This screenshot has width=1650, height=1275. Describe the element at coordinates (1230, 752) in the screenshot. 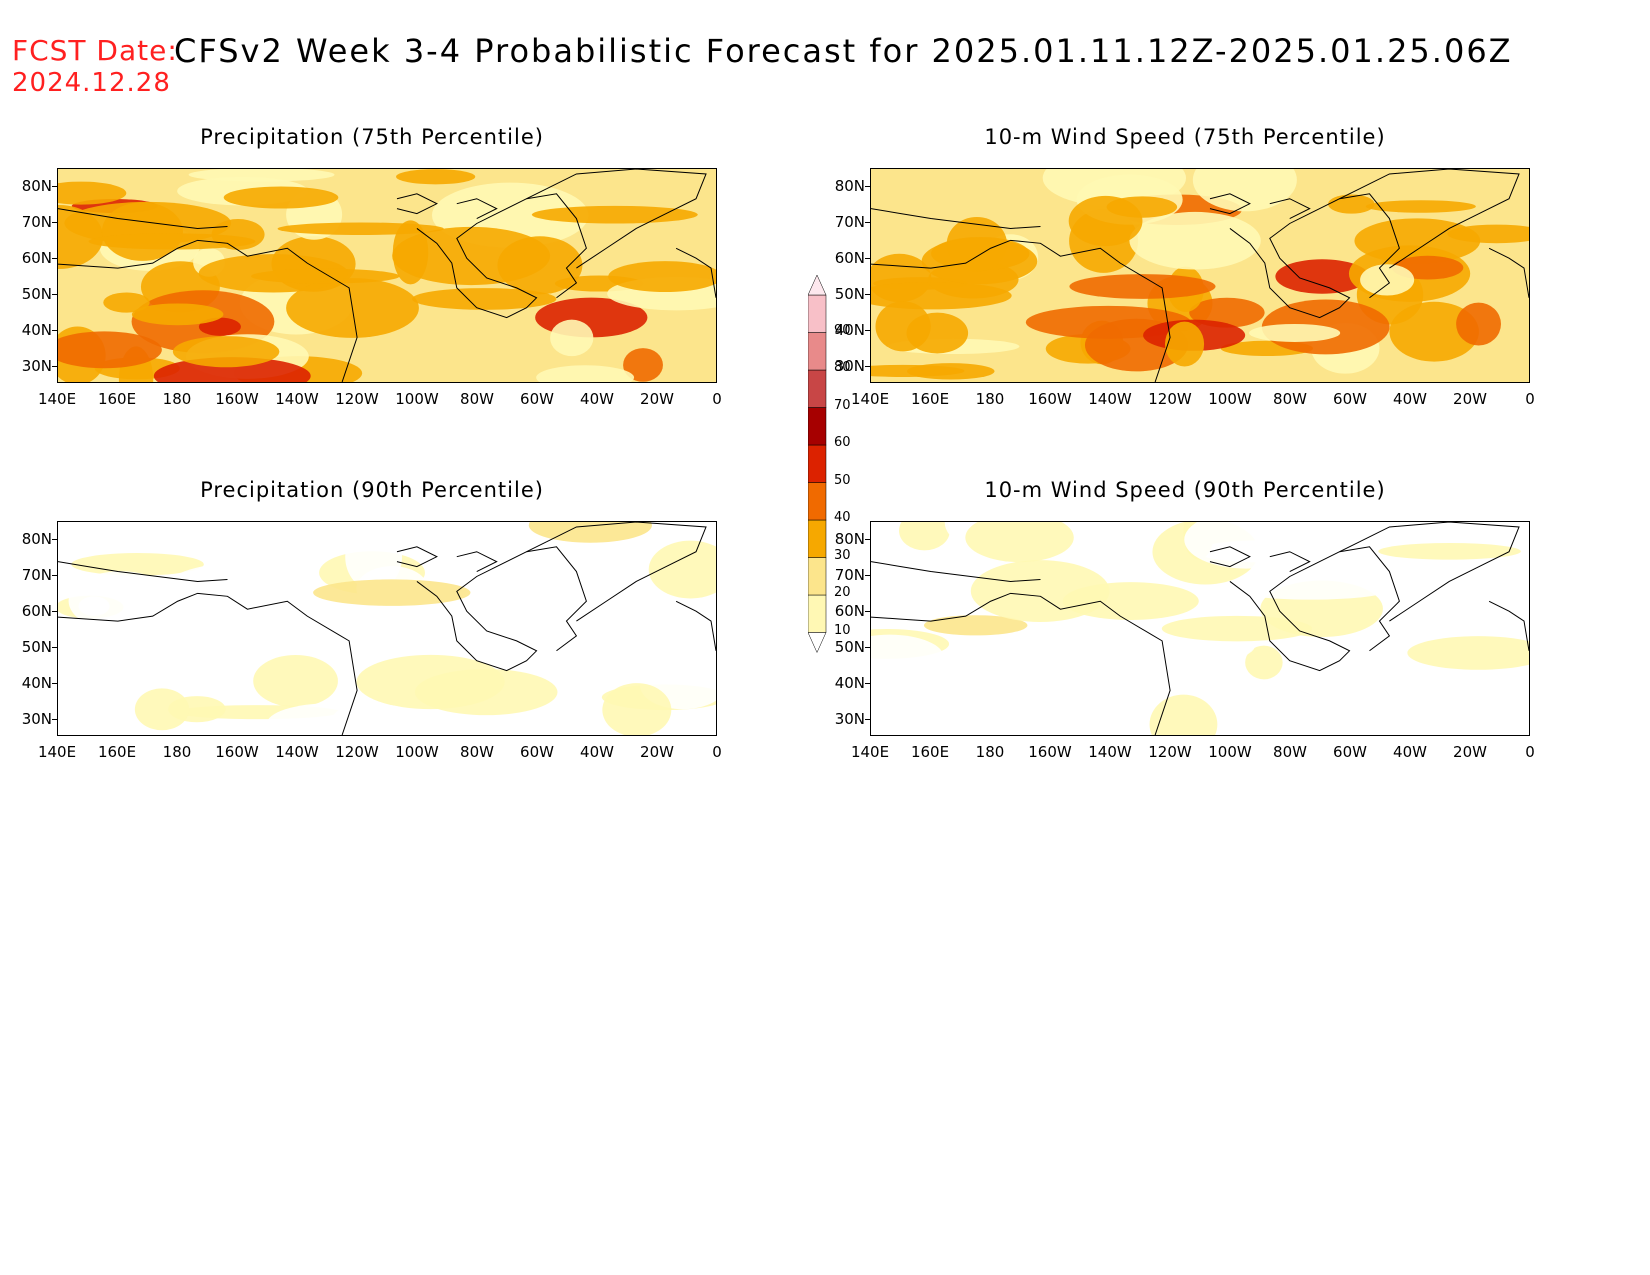

I see `lon-tick-label: 100W` at that location.